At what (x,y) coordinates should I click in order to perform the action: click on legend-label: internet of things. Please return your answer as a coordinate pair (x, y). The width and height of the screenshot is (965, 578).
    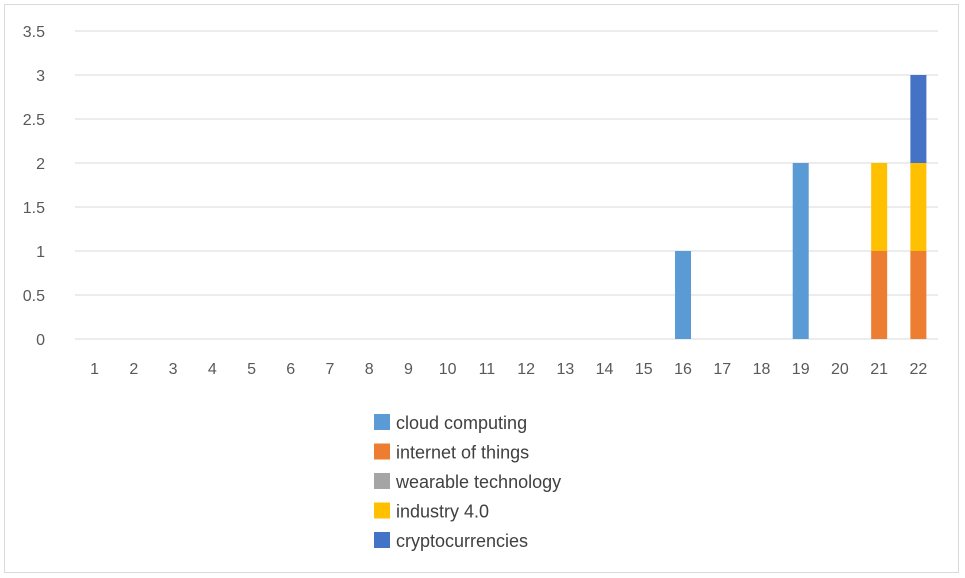
    Looking at the image, I should click on (462, 453).